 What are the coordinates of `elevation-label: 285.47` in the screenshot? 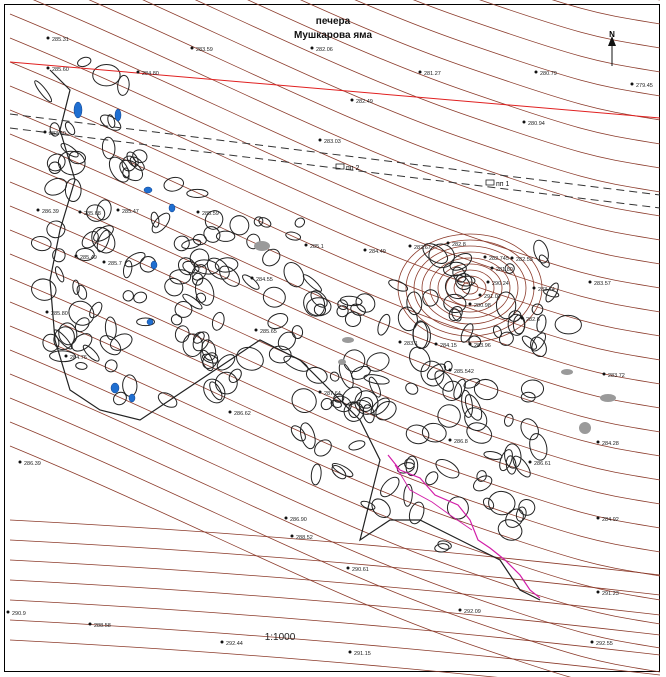 It's located at (130, 212).